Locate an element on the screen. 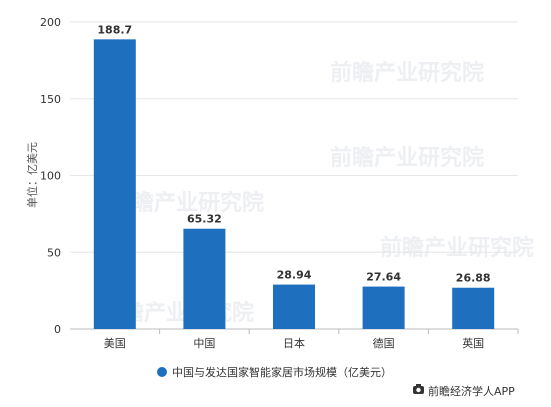  legend: 中国与发达国家智能家居市场规模（亿美元） is located at coordinates (274, 372).